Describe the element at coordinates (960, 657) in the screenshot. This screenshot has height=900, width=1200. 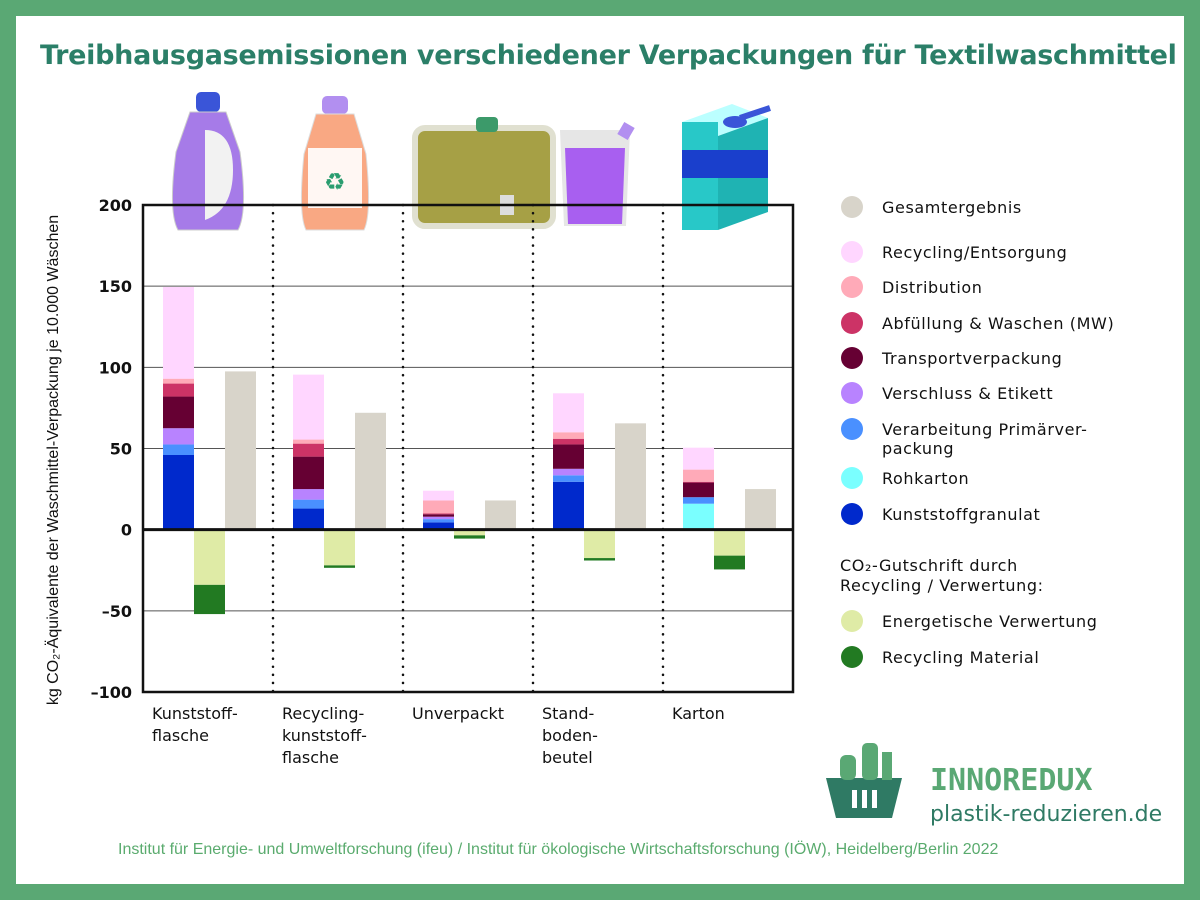
I see `legend-label: Recycling Material` at that location.